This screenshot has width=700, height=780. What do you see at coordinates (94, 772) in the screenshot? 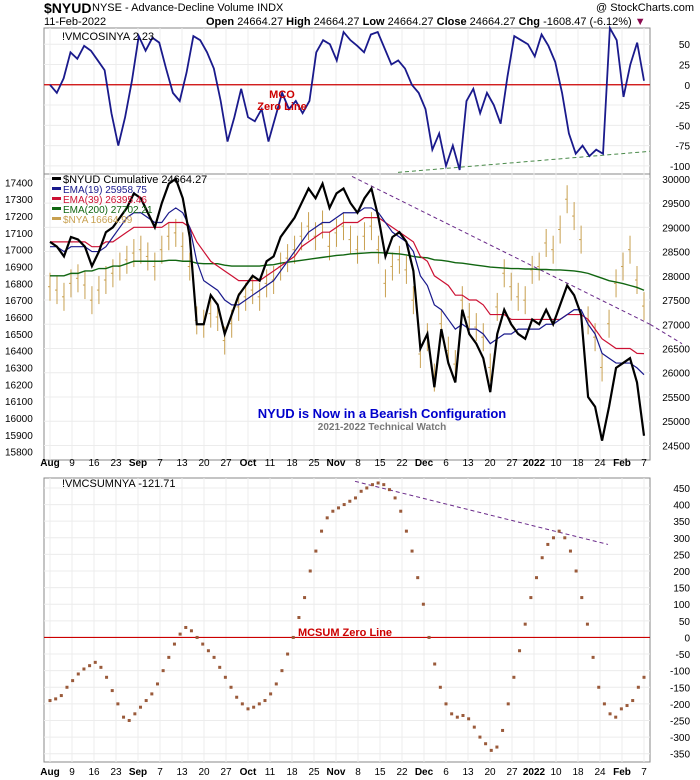
I see `x-tick-label: 16` at bounding box center [94, 772].